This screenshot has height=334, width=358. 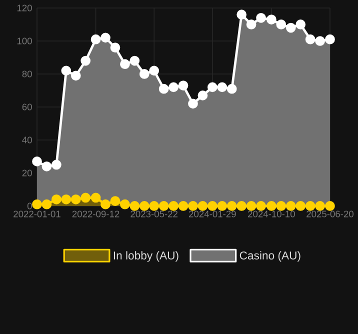 I want to click on x-tick-label: 2024-10-10, so click(x=271, y=214).